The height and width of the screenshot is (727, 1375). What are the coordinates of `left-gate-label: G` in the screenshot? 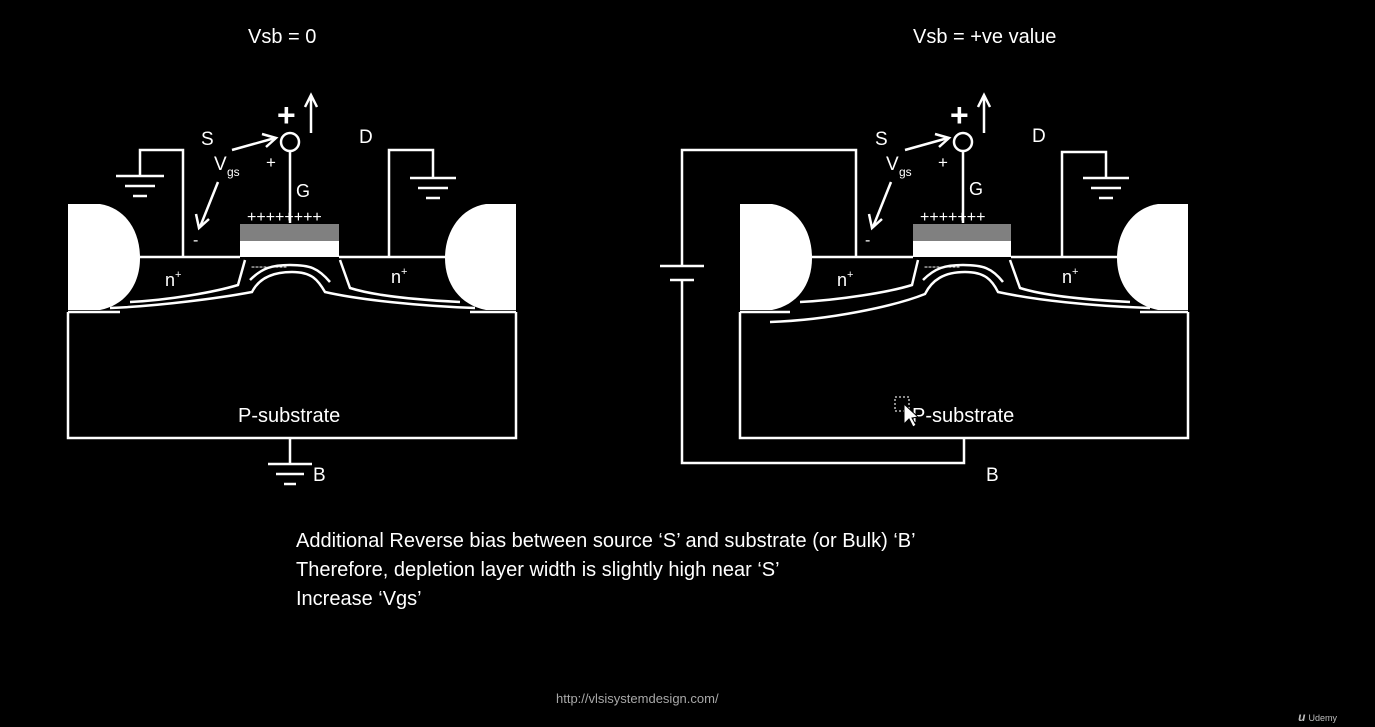 It's located at (303, 191).